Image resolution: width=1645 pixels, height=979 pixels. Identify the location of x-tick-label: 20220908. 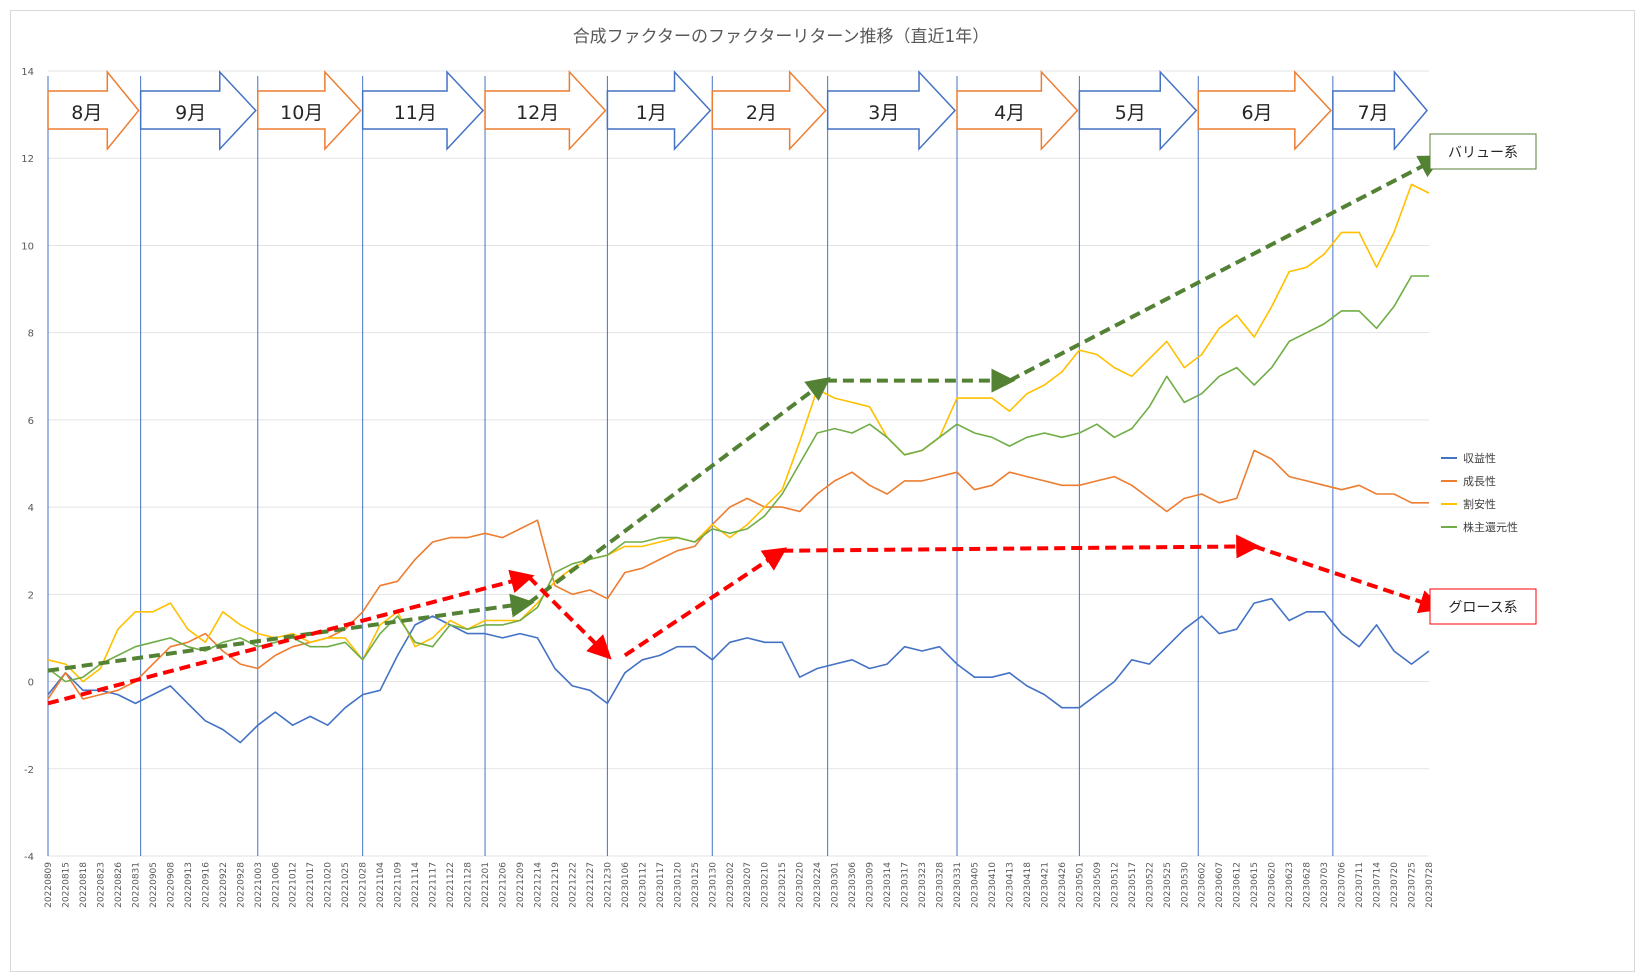
(171, 885).